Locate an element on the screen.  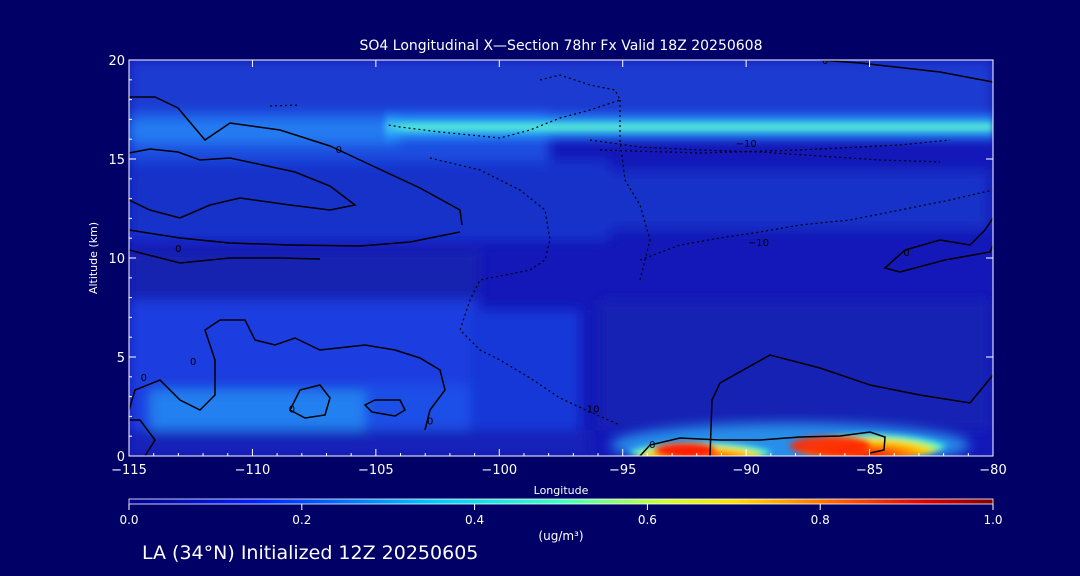
y-tick-label: 5 is located at coordinates (121, 358).